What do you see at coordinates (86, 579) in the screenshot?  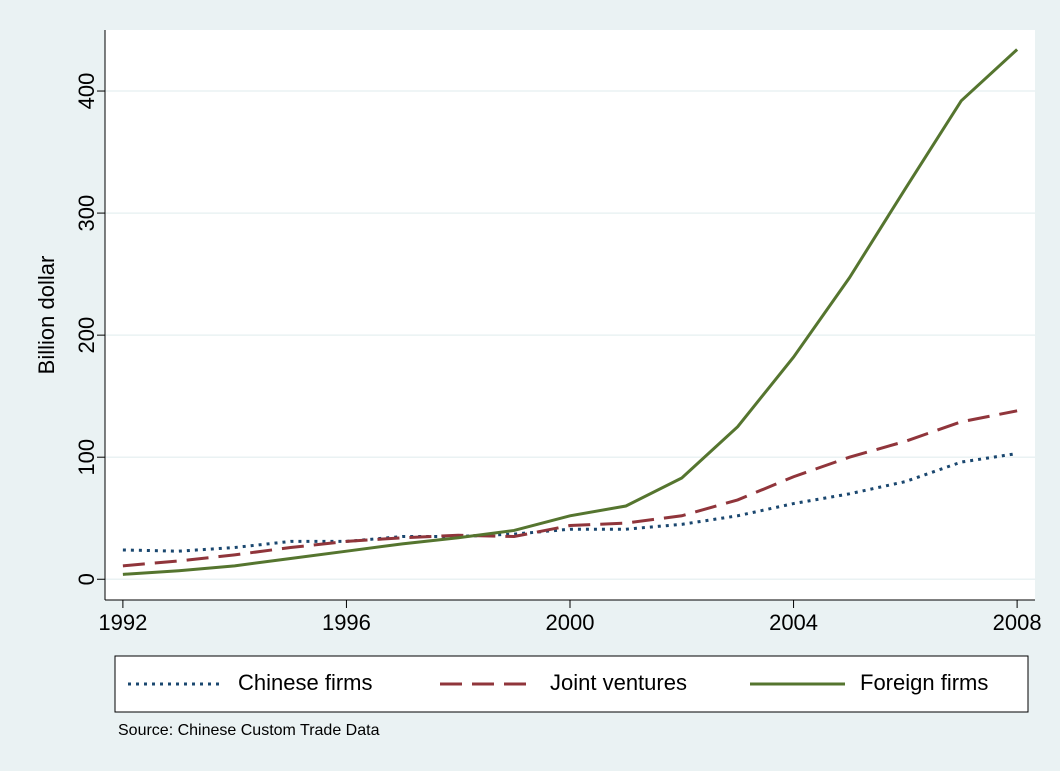 I see `y-tick-label: 0` at bounding box center [86, 579].